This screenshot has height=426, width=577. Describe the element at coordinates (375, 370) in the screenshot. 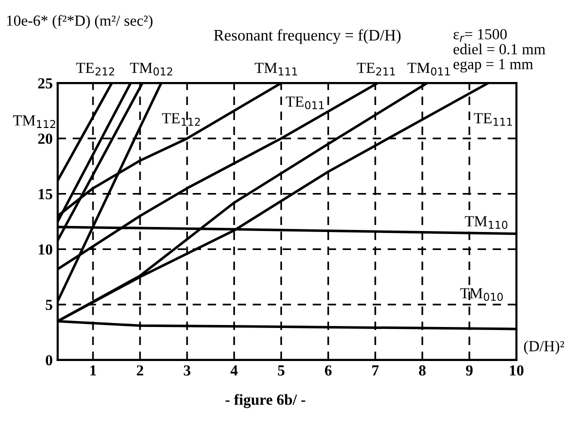

I see `x-tick-label: 7` at that location.